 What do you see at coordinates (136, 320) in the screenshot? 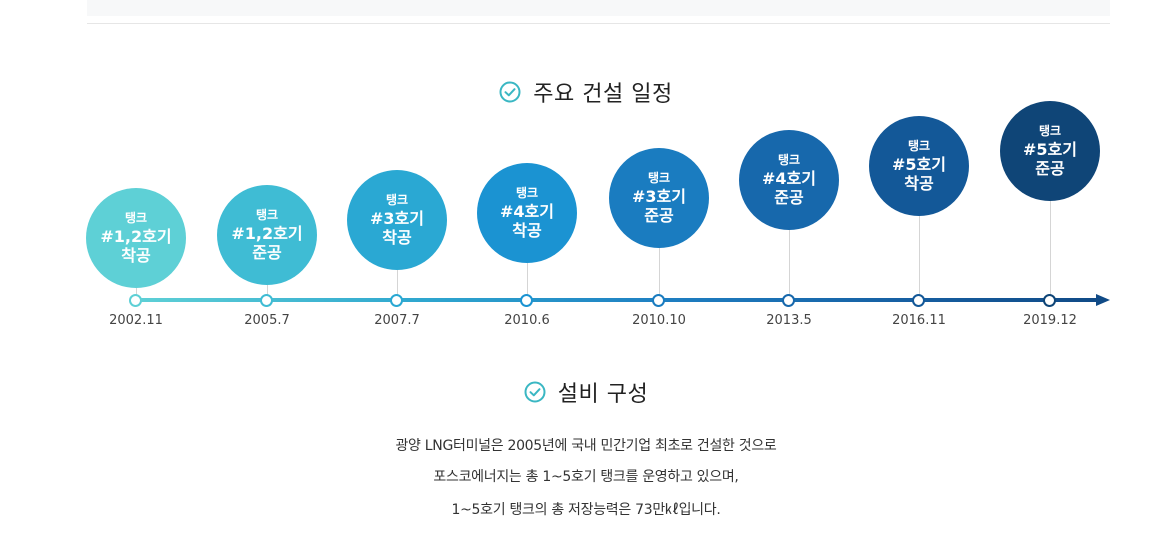
I see `milestone-date: 2002.11` at bounding box center [136, 320].